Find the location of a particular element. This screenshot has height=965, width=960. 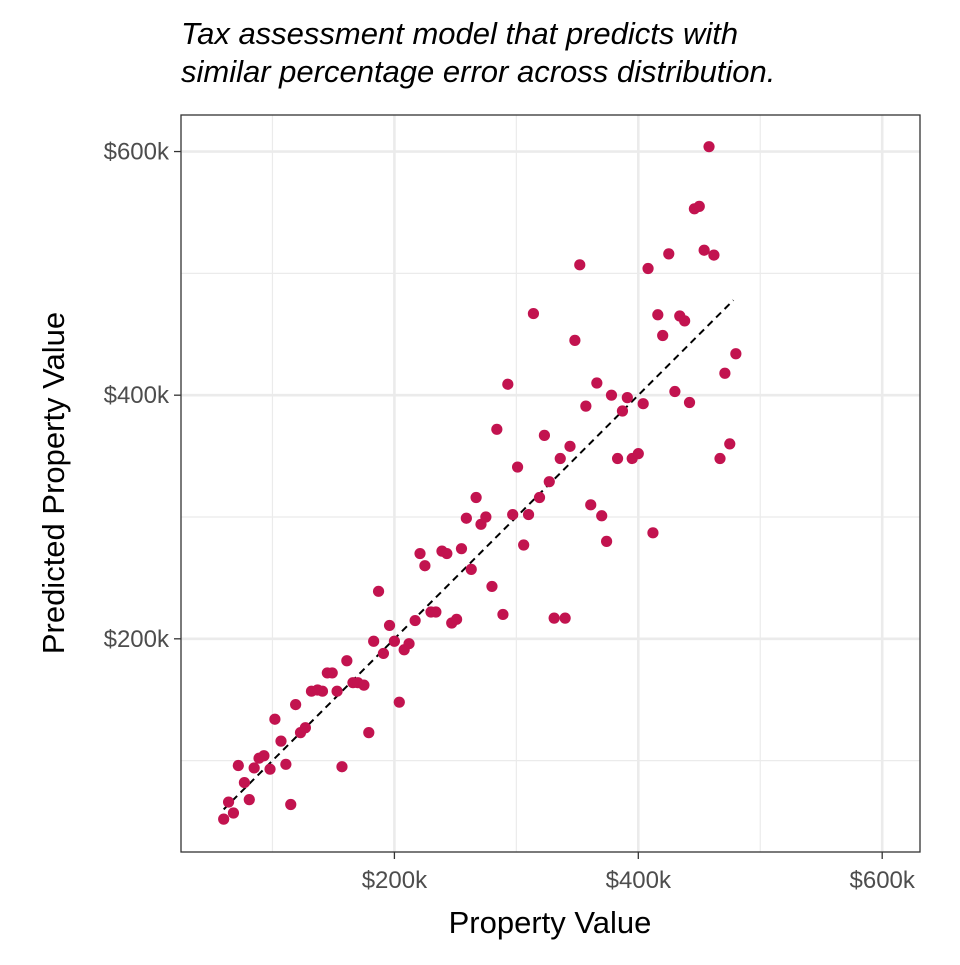

x-tick-label: $200k is located at coordinates (395, 880).